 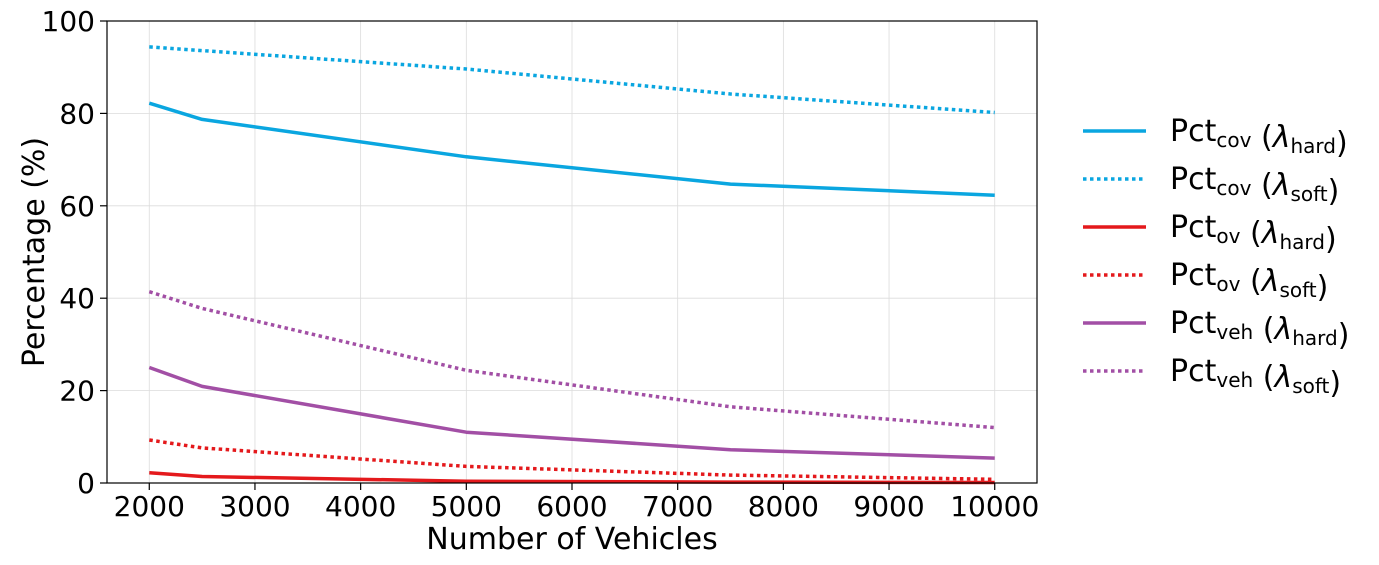 What do you see at coordinates (571, 412) in the screenshot?
I see `series-line-veh-hard` at bounding box center [571, 412].